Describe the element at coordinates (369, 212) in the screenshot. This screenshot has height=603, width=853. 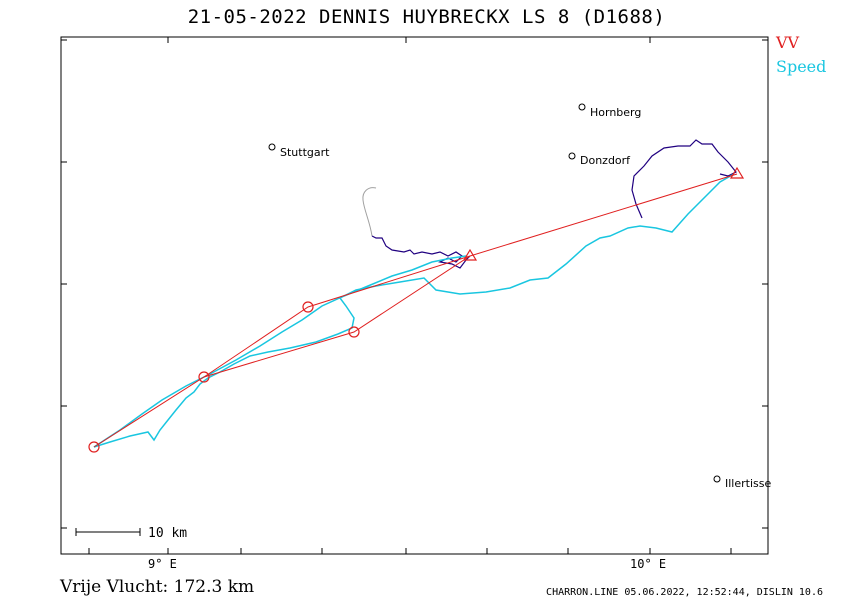
I see `gps-track-gray` at that location.